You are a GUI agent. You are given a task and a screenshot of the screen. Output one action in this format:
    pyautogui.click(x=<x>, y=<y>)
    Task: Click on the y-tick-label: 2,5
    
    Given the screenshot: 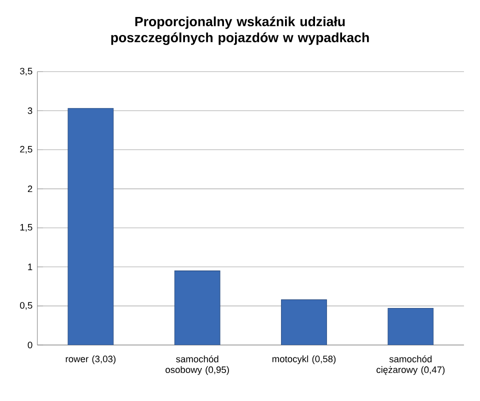 What is the action you would take?
    pyautogui.click(x=26, y=150)
    